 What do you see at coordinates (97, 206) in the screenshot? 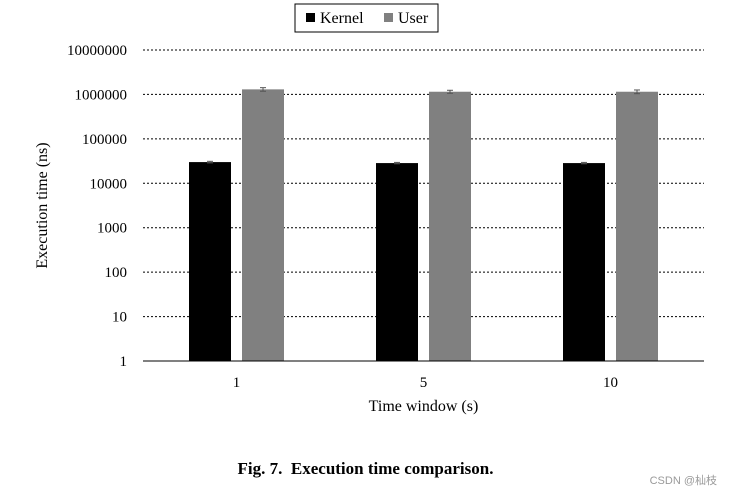
I see `y-axis-ticks: 1 10 100 1000 10000 100000 1000000 10000000` at bounding box center [97, 206].